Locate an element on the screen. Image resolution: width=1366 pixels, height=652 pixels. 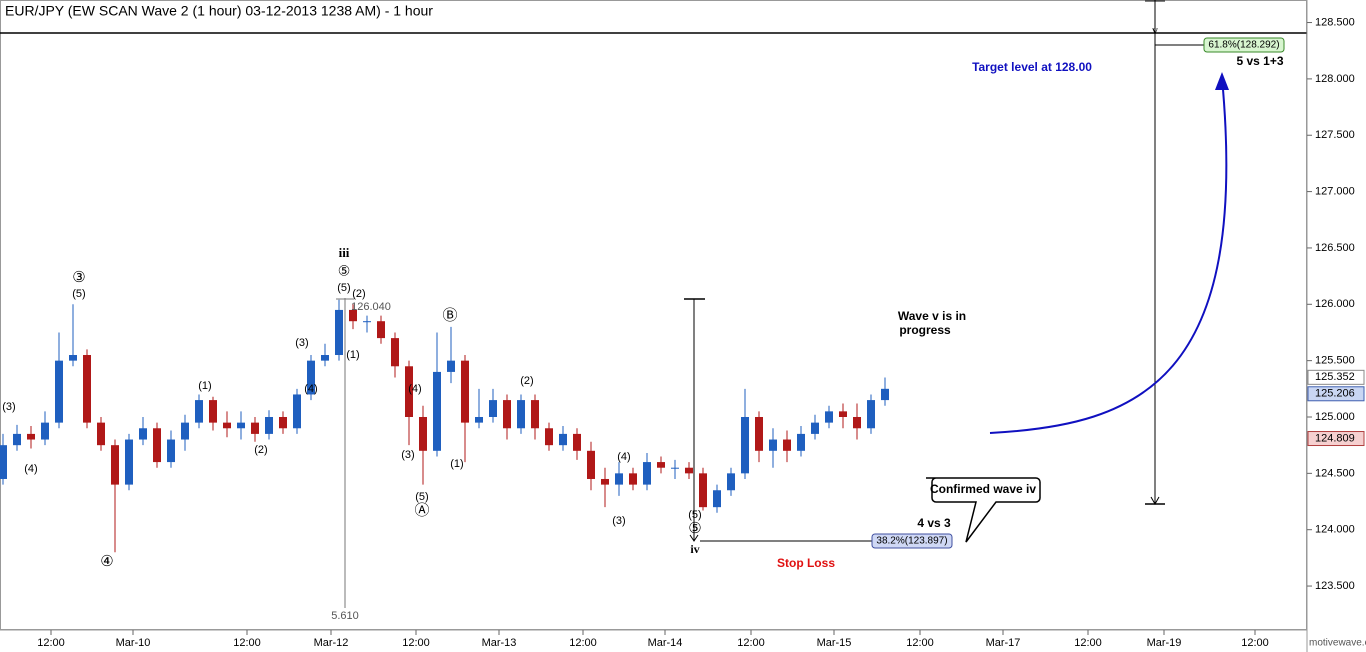
x-tick-label: Mar-12 is located at coordinates (331, 643).